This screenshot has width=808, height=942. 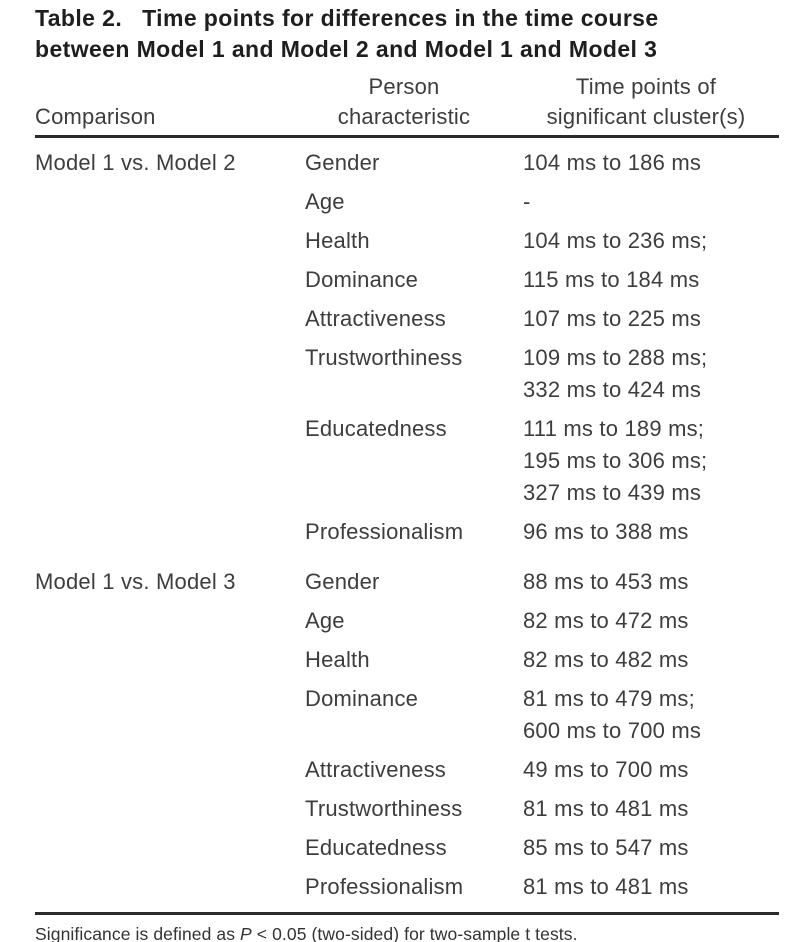 I want to click on timepoint-line: 109 ms to 288 ms;, so click(x=615, y=357).